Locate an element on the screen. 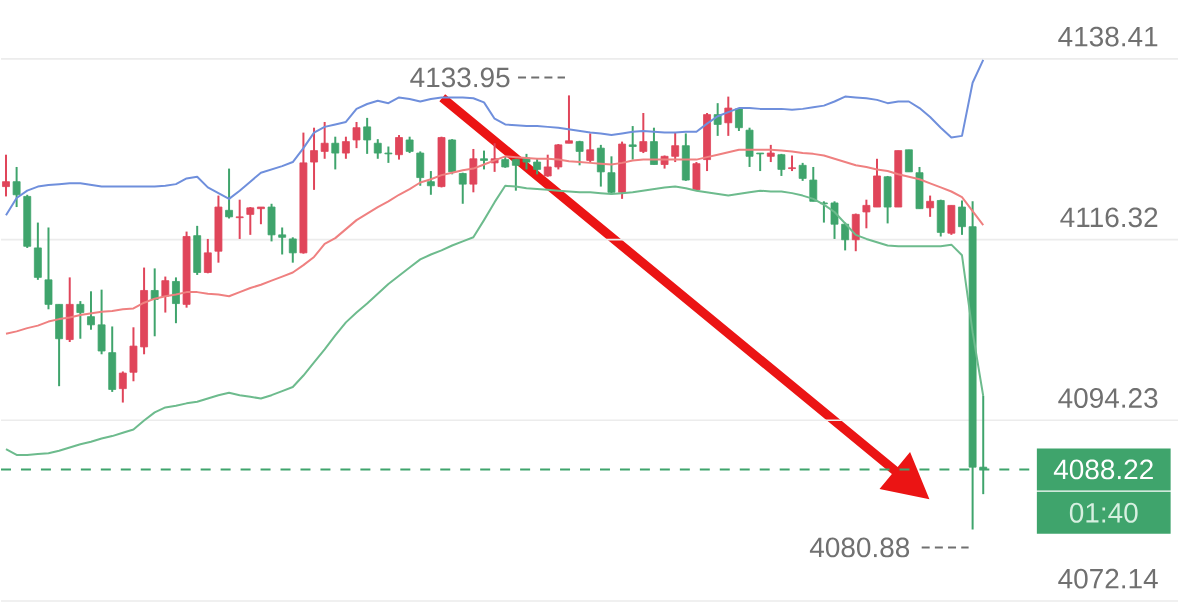 Image resolution: width=1179 pixels, height=610 pixels. annotation: 4080.88 is located at coordinates (859, 547).